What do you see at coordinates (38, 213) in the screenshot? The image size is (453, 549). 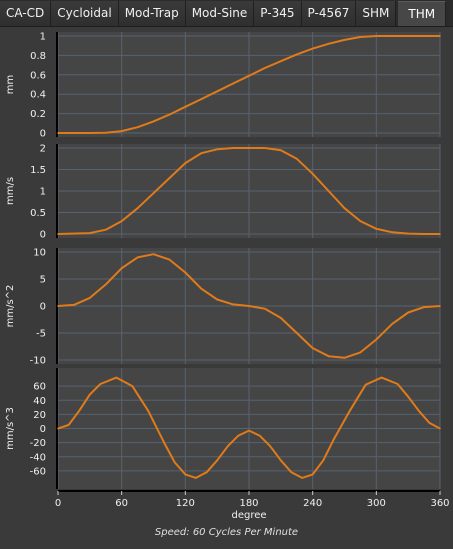 I see `y-tick-label: 0.5` at bounding box center [38, 213].